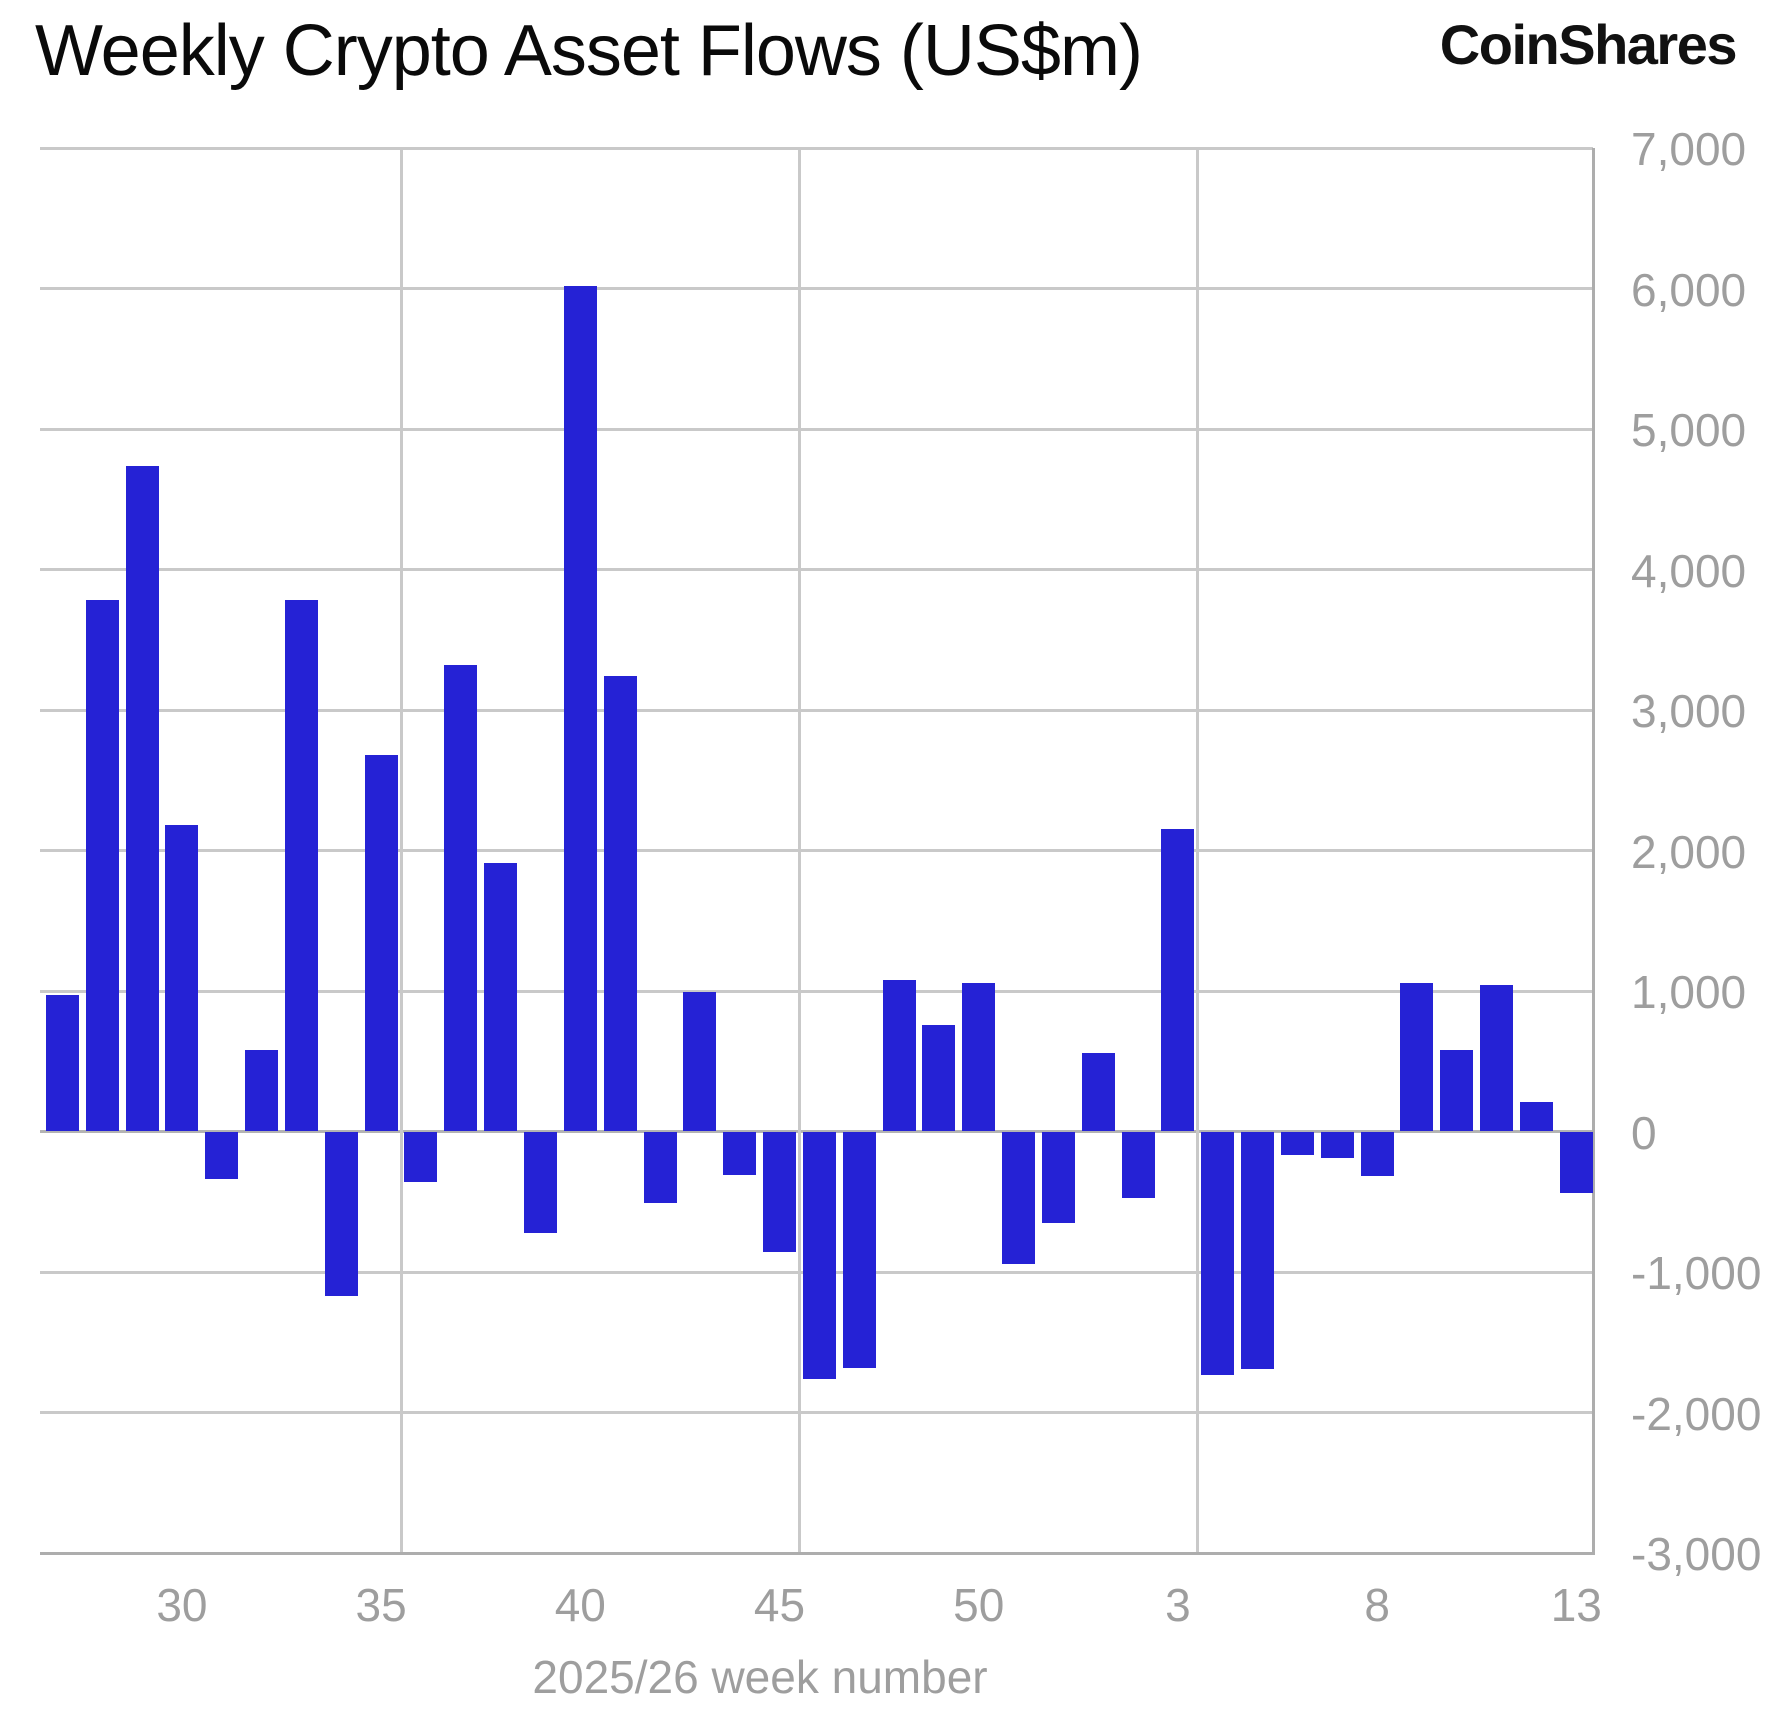  Describe the element at coordinates (1689, 149) in the screenshot. I see `y-tick-label: 7,000` at that location.